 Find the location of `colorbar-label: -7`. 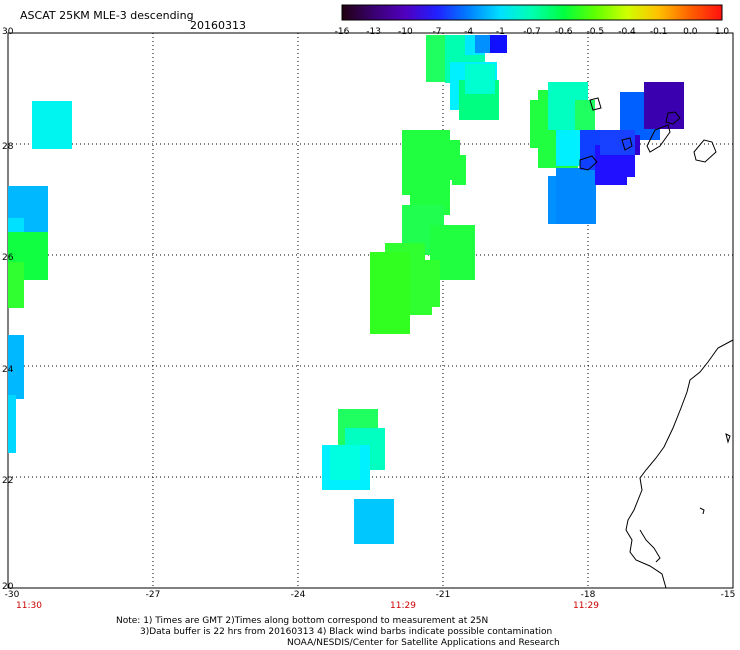

colorbar-label: -7 is located at coordinates (437, 32).